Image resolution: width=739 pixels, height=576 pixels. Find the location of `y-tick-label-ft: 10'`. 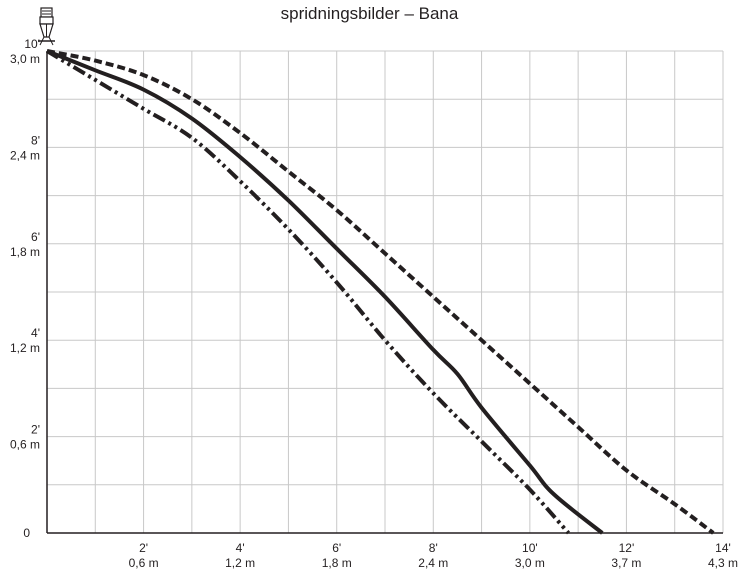

y-tick-label-ft: 10' is located at coordinates (32, 44).